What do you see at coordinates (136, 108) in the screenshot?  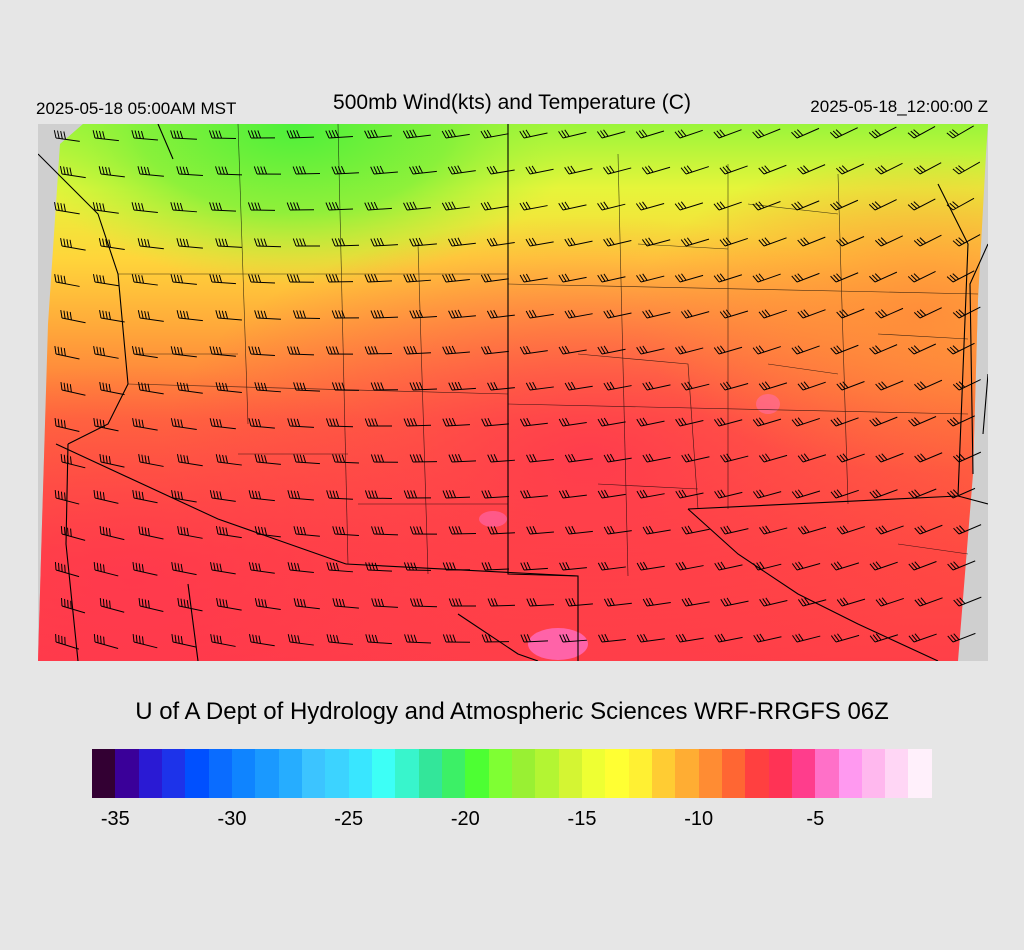 I see `local-time-label: 2025-05-18 05:00AM MST` at bounding box center [136, 108].